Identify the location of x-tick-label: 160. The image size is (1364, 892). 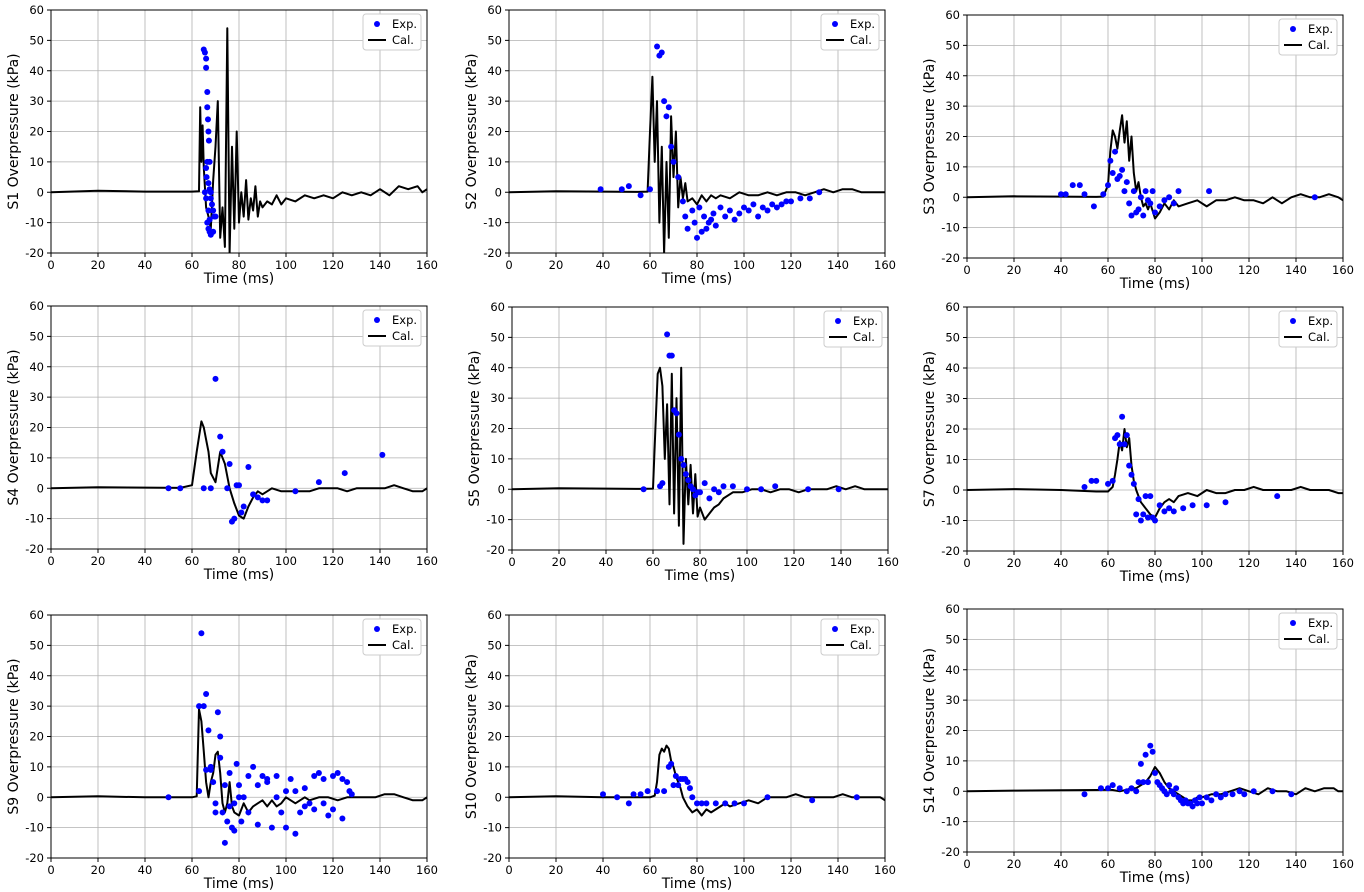
(888, 562).